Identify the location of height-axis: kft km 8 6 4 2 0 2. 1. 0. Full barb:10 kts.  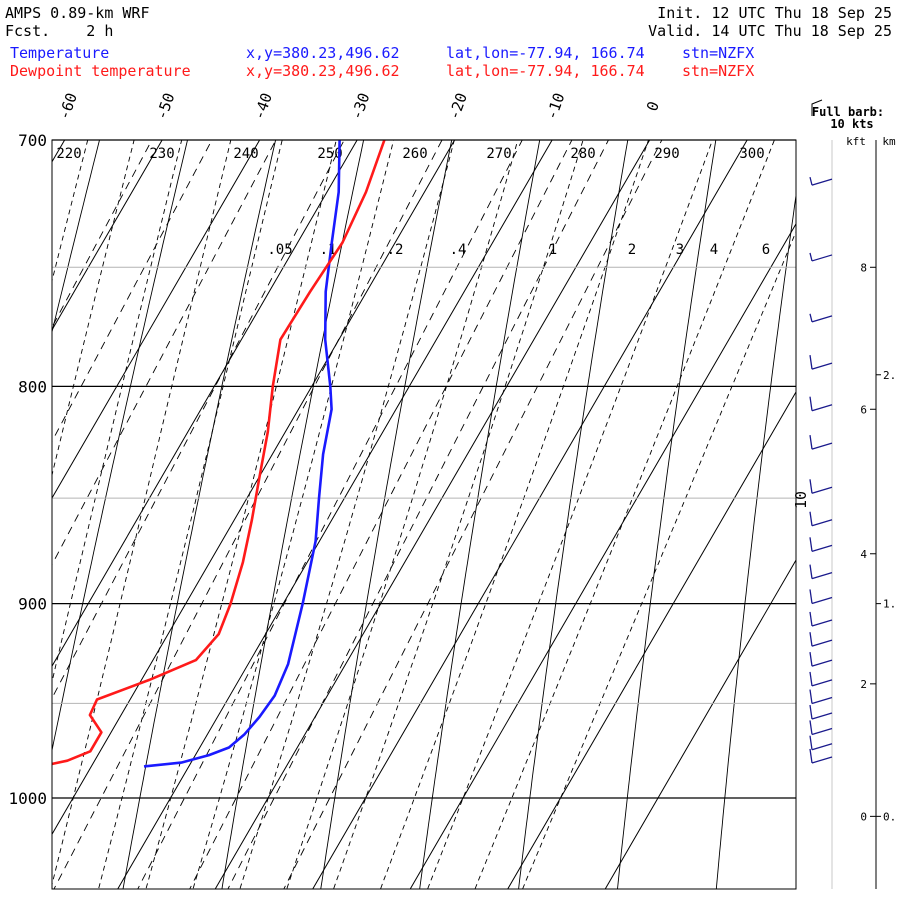
(853, 494).